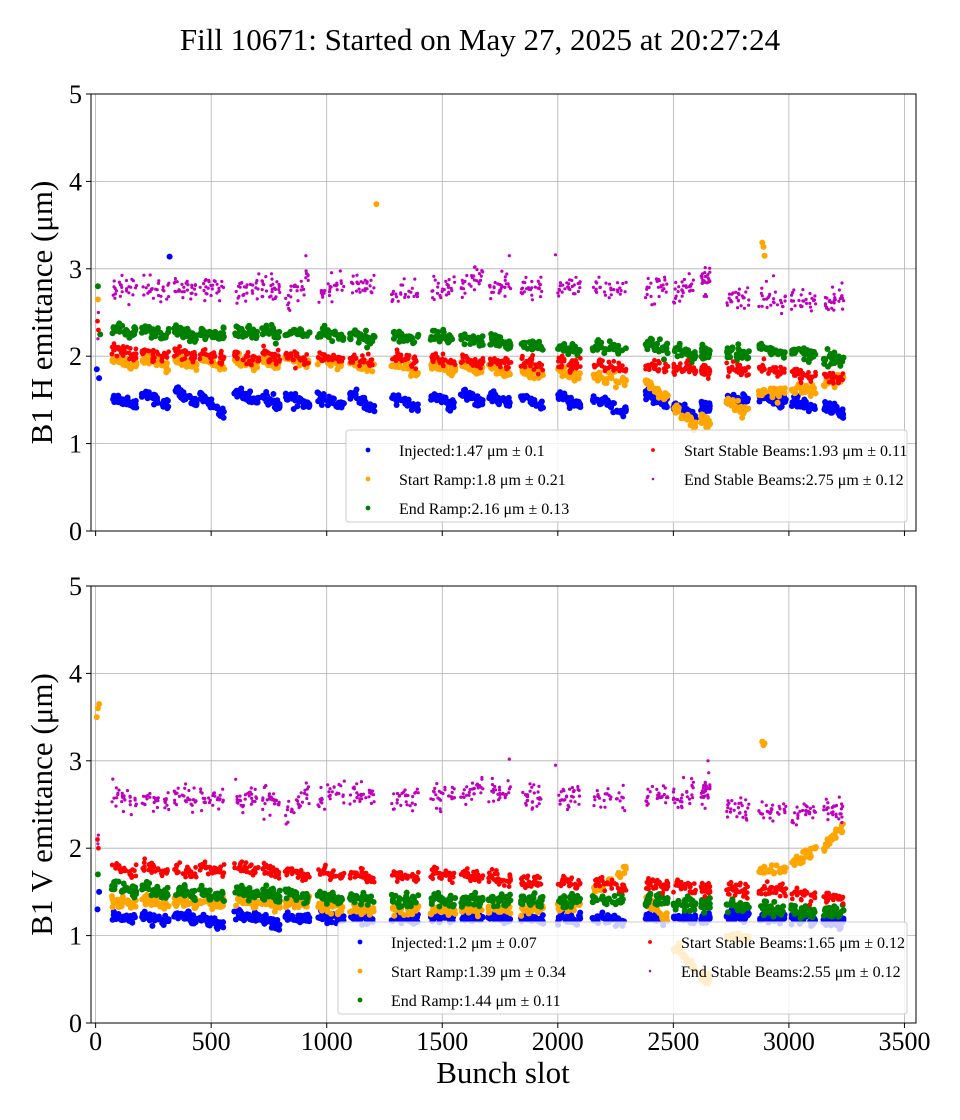 The height and width of the screenshot is (1120, 960). What do you see at coordinates (795, 451) in the screenshot?
I see `legend-label: Start Stable Beams:1.93 μm ± 0.11` at bounding box center [795, 451].